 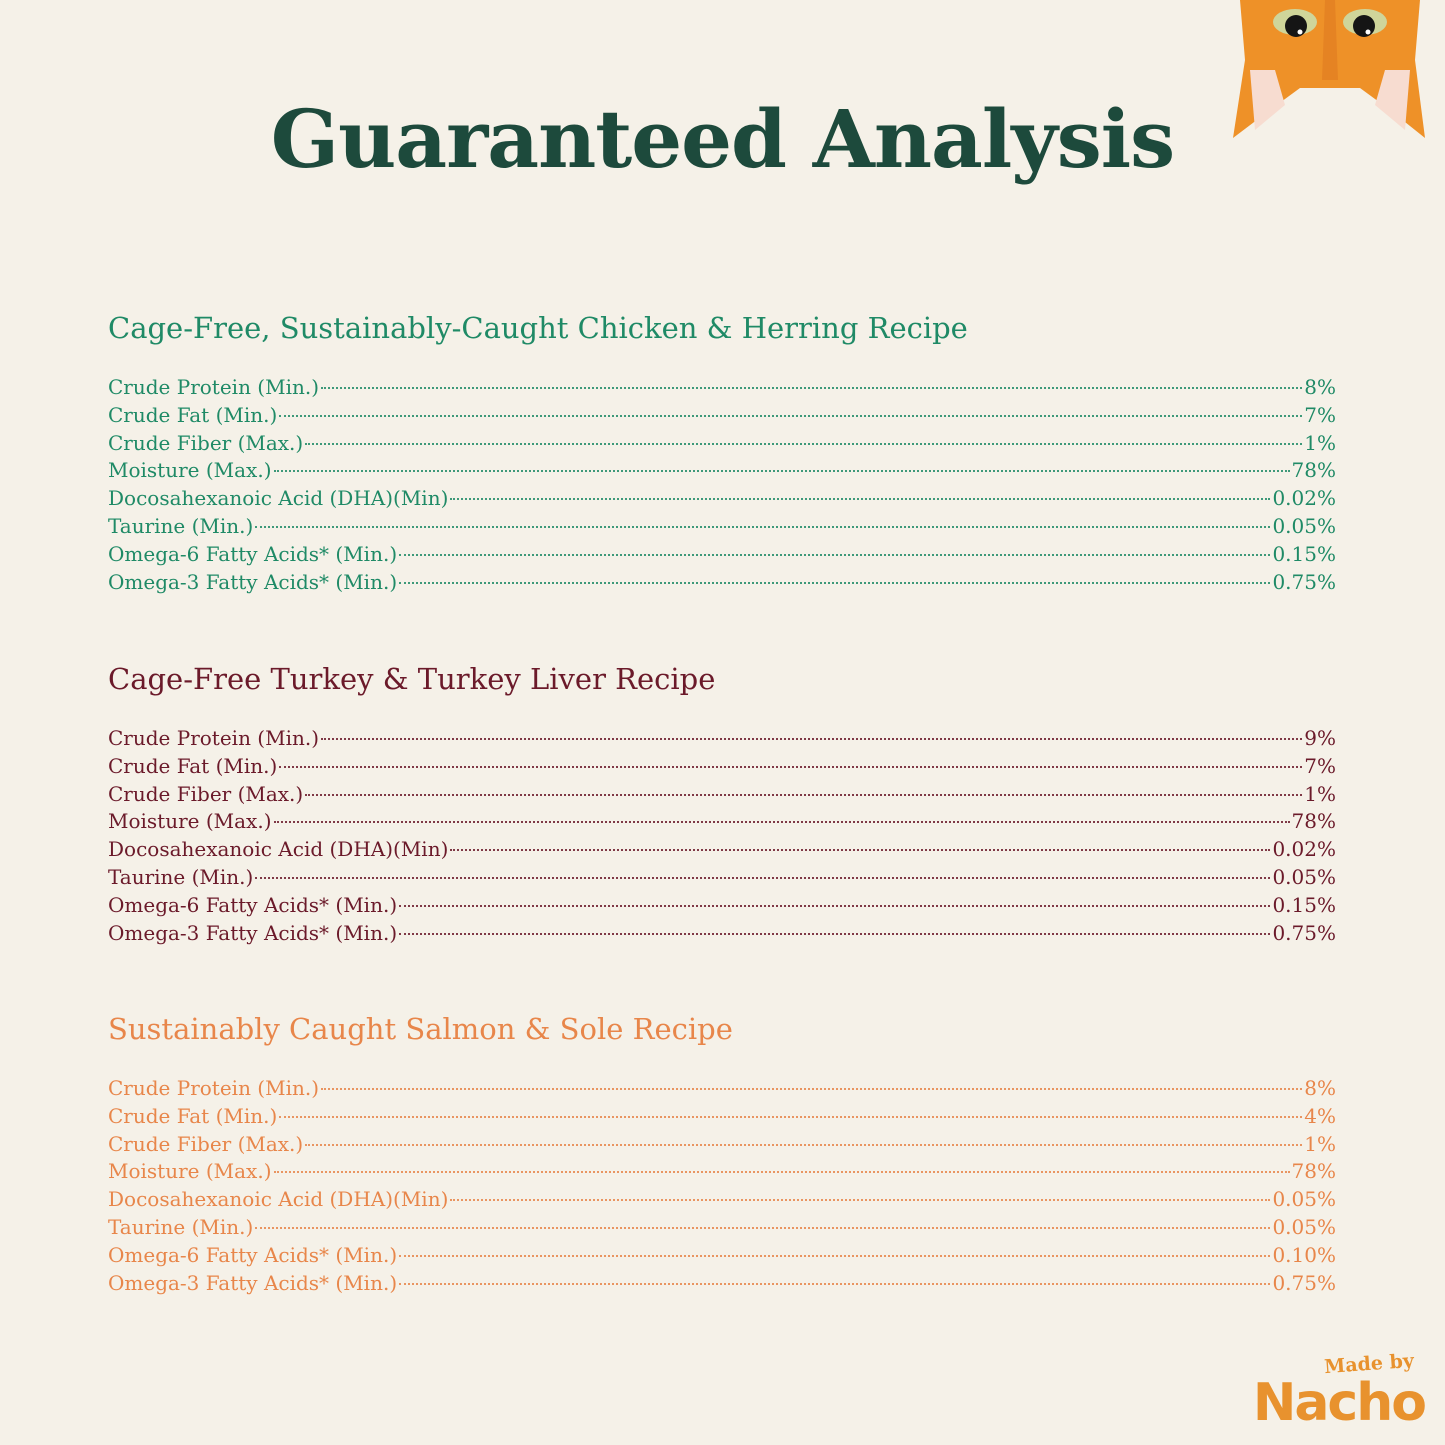 What do you see at coordinates (420, 1029) in the screenshot?
I see `section-heading: Sustainably Caught Salmon & Sole Recipe` at bounding box center [420, 1029].